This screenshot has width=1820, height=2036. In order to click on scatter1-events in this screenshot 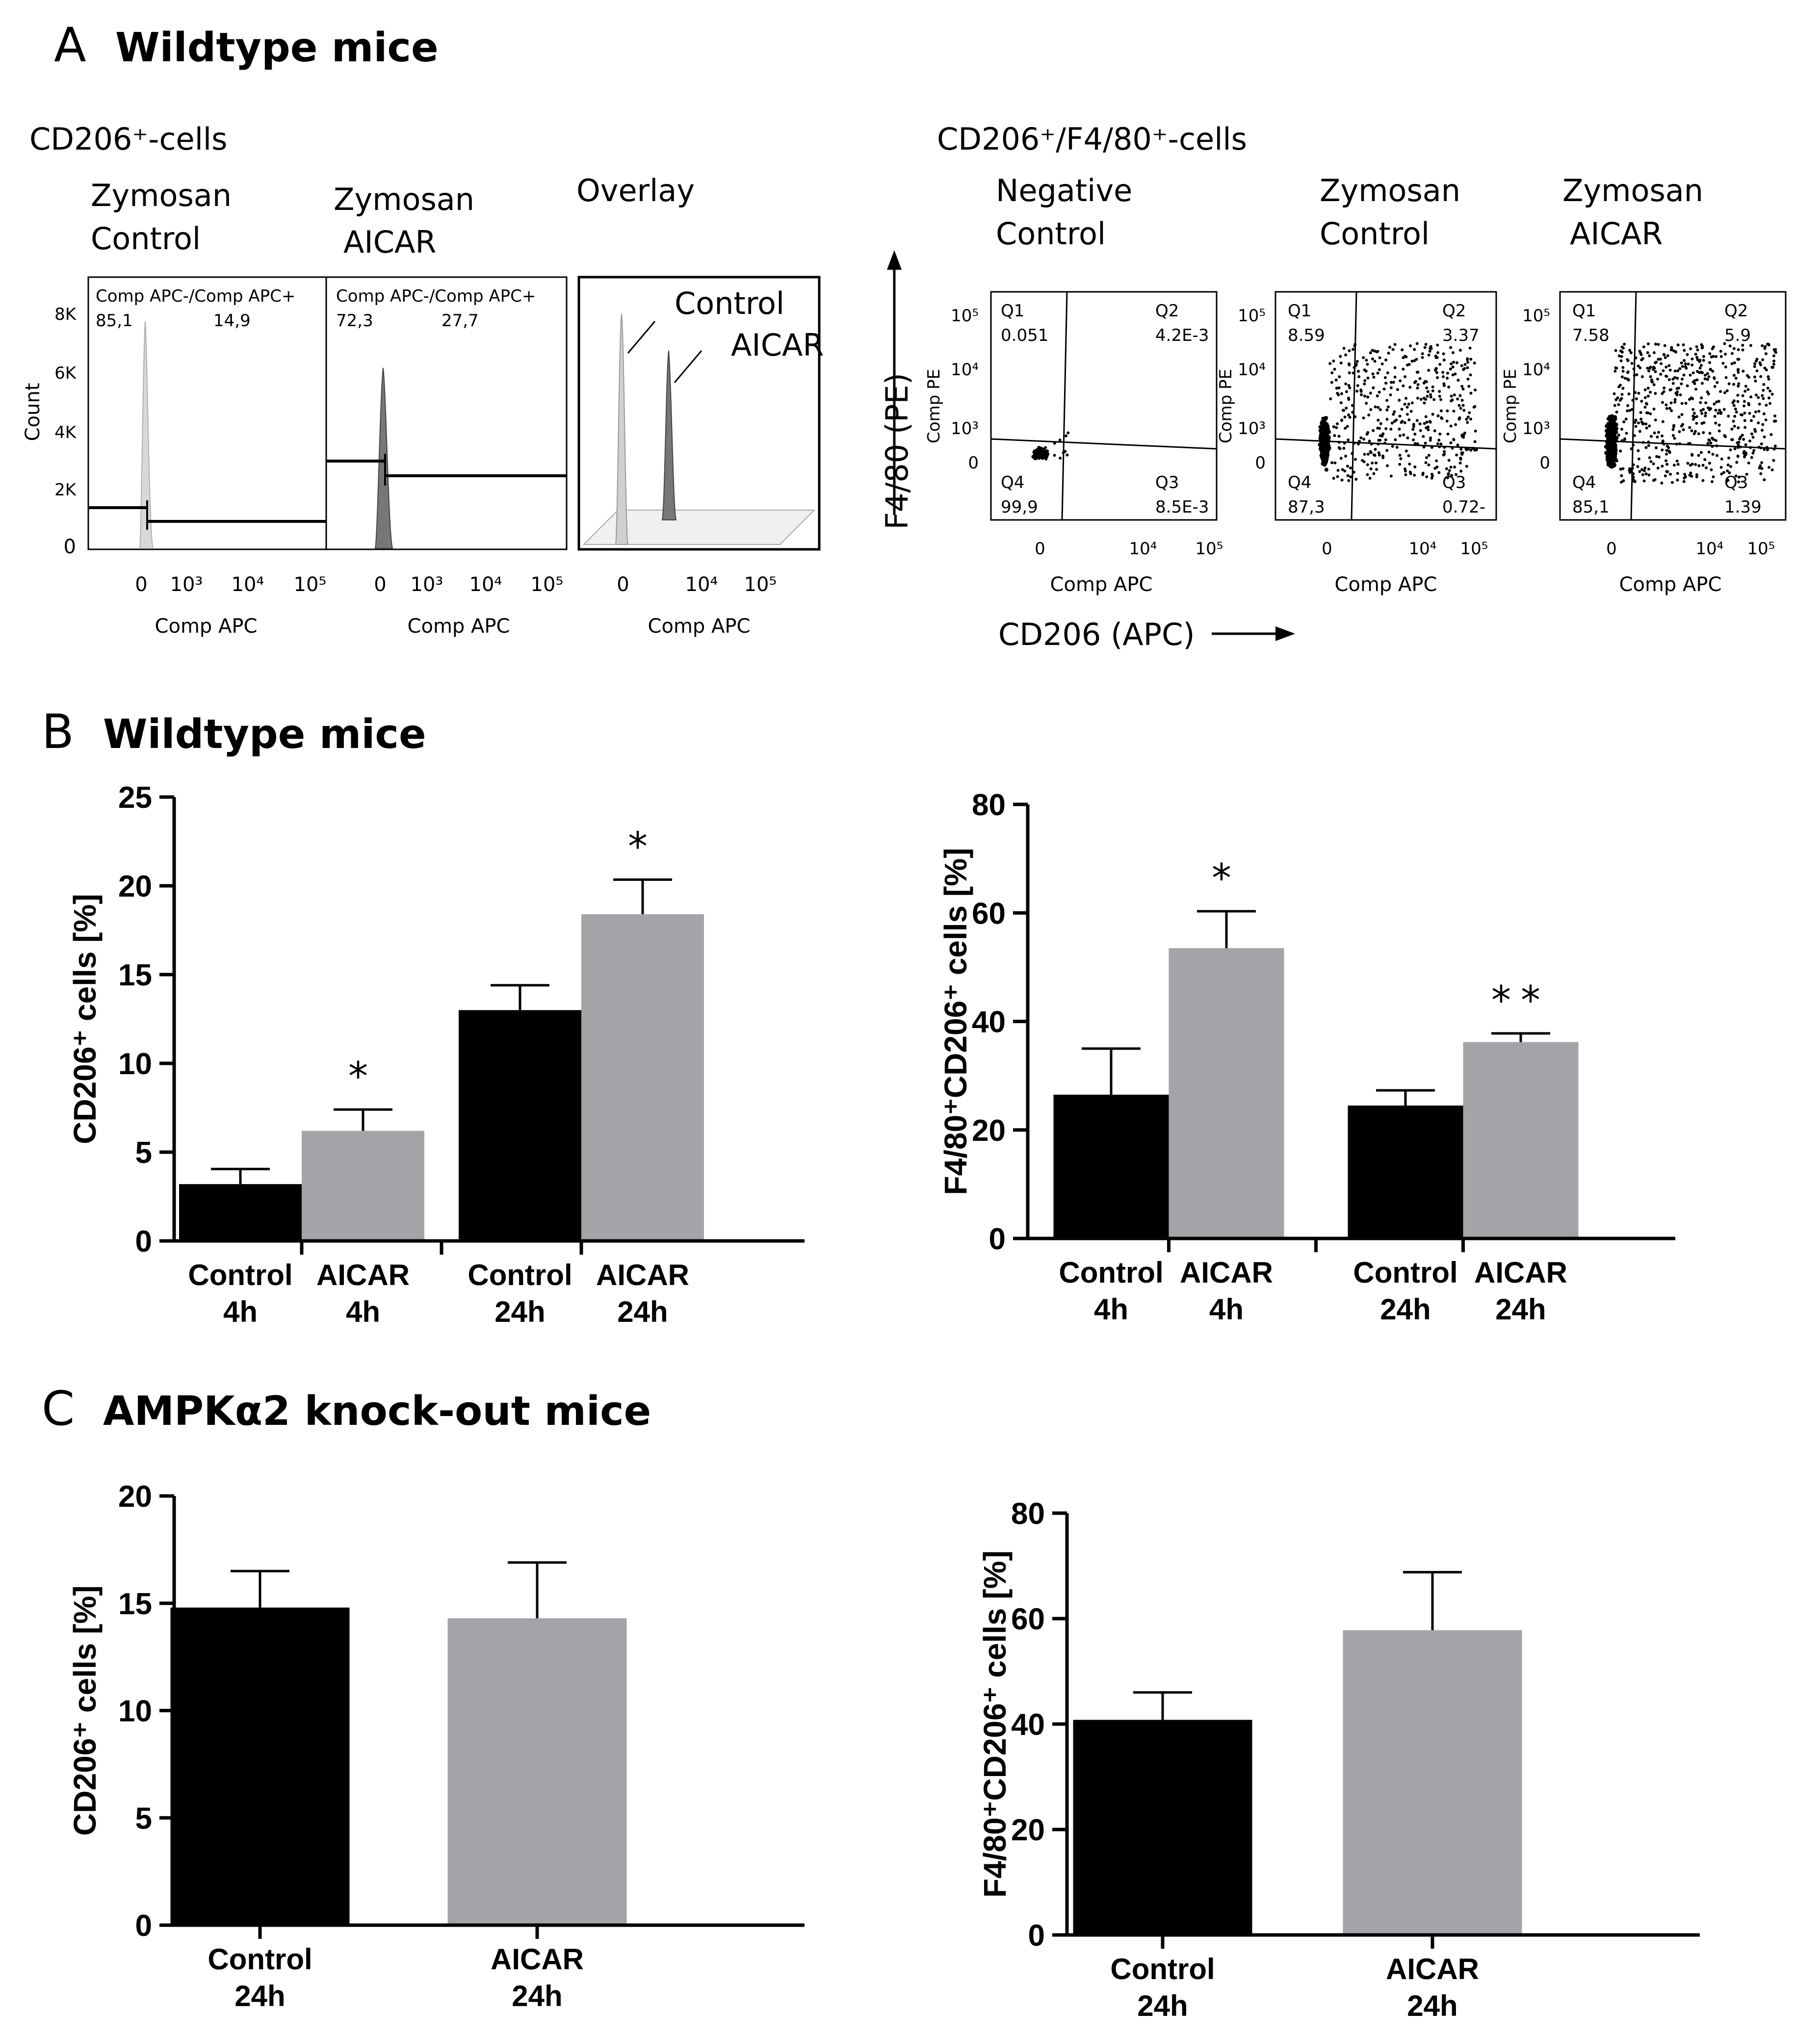, I will do `click(1398, 412)`.